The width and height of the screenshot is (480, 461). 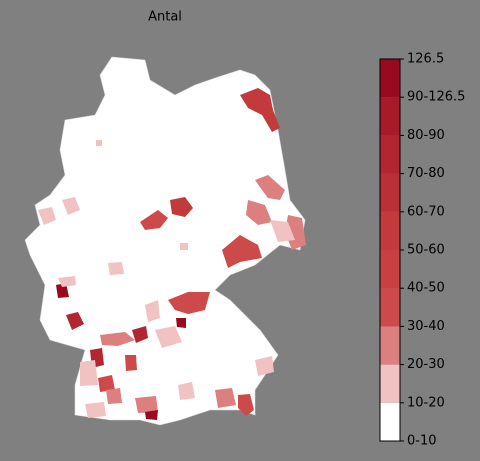 What do you see at coordinates (165, 17) in the screenshot?
I see `map-title: Antal` at bounding box center [165, 17].